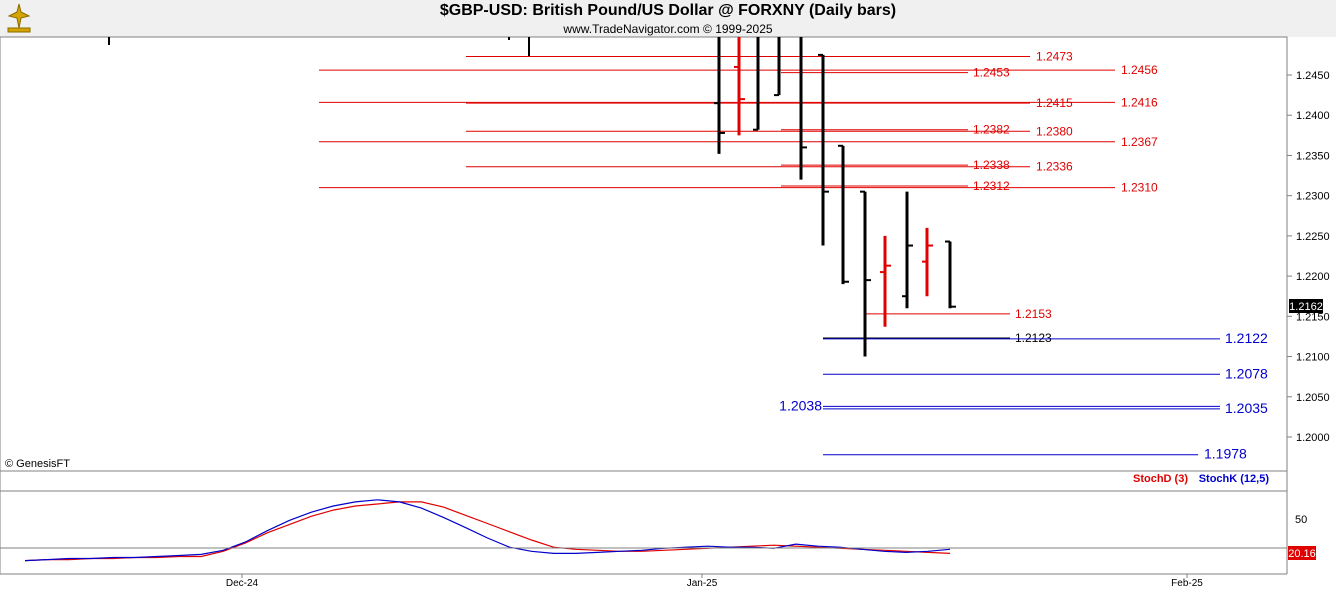 The width and height of the screenshot is (1336, 591). I want to click on price-tick-label: 1.2150, so click(1313, 317).